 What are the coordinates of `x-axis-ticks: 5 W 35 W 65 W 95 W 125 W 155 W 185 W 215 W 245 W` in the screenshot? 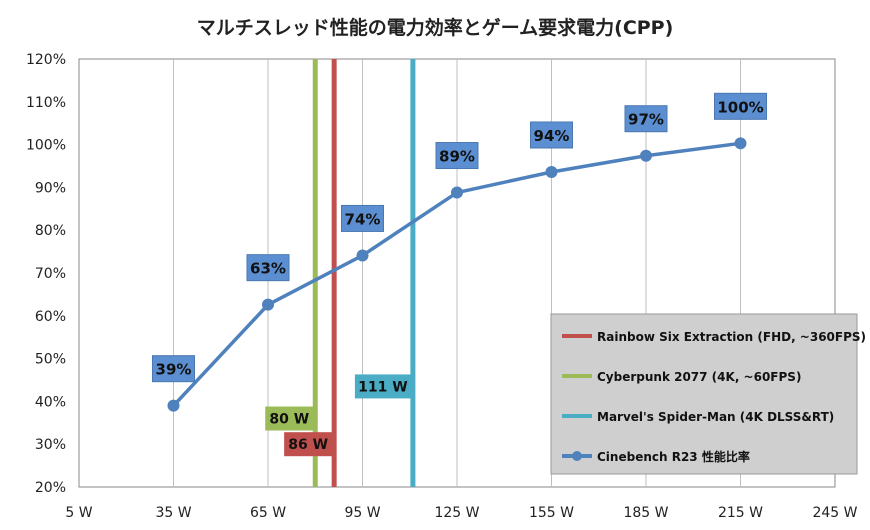 It's located at (461, 513).